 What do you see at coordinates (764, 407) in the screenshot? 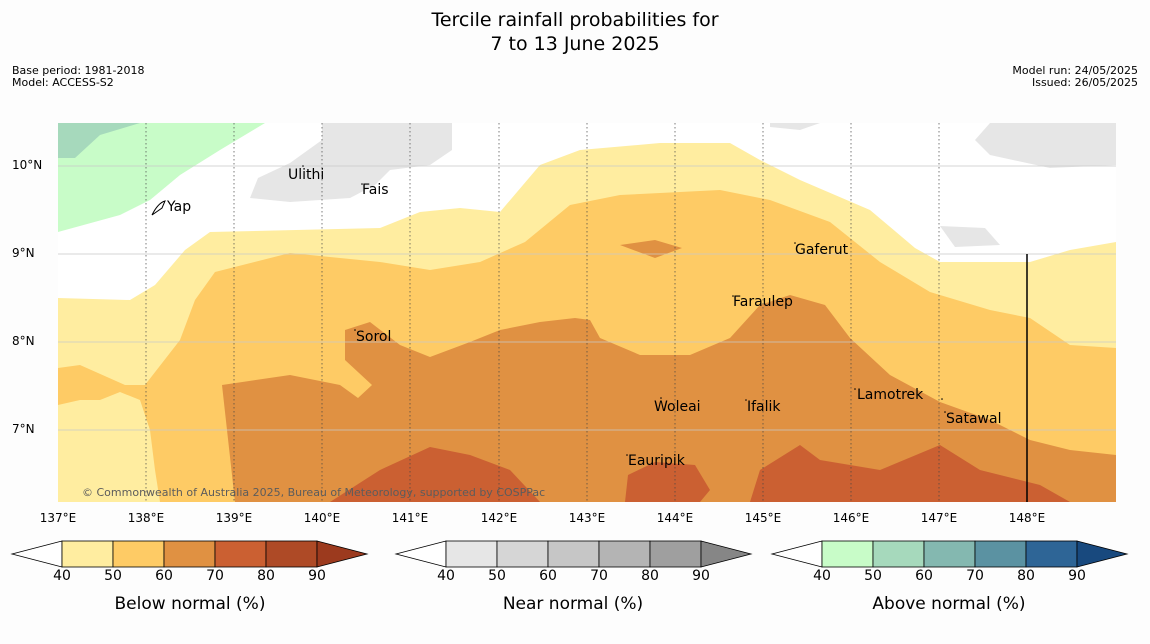
I see `place-label-ifalik: Ifalik` at bounding box center [764, 407].